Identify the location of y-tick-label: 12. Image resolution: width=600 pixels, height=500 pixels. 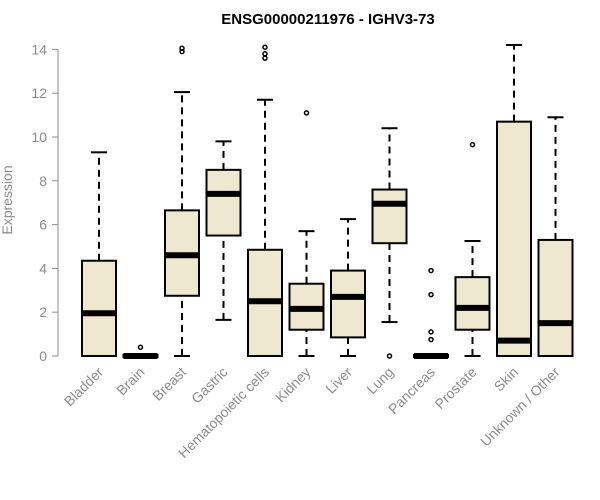
(39, 93).